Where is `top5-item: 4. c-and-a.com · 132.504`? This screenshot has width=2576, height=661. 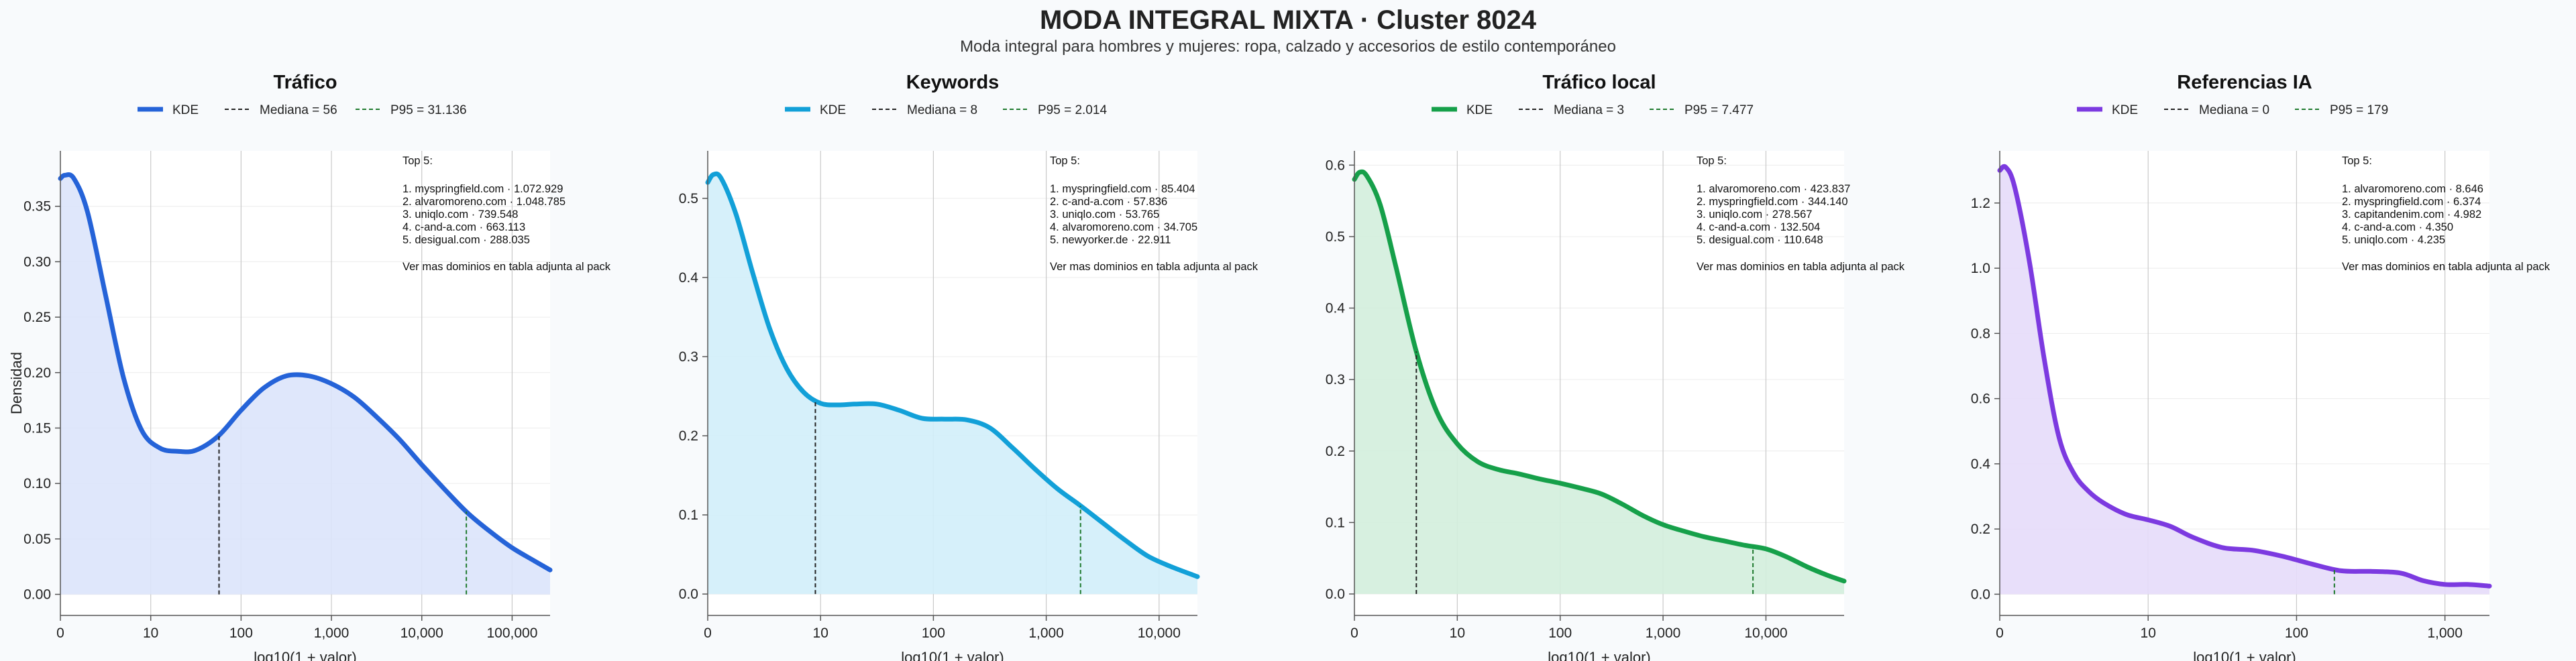
top5-item: 4. c-and-a.com · 132.504 is located at coordinates (1758, 227).